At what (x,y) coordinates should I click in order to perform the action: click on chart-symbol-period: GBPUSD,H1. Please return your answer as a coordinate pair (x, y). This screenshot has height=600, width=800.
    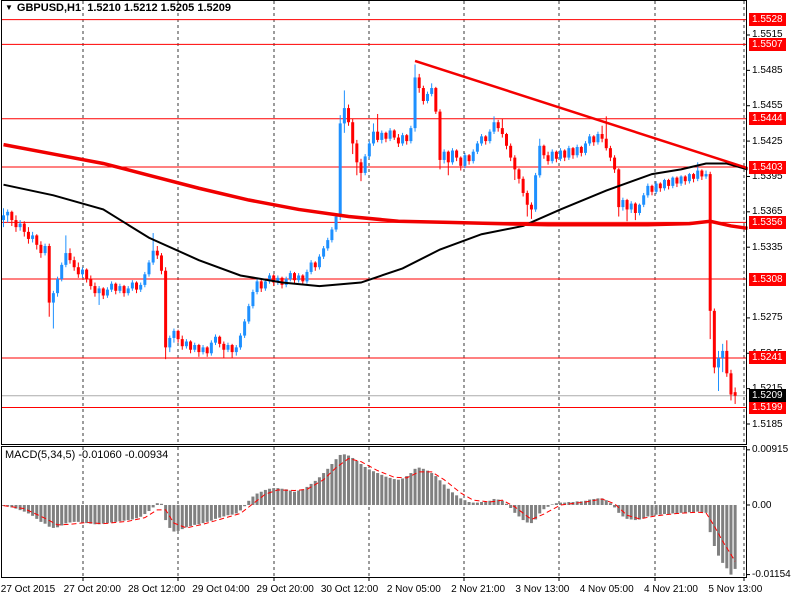
    Looking at the image, I should click on (49, 8).